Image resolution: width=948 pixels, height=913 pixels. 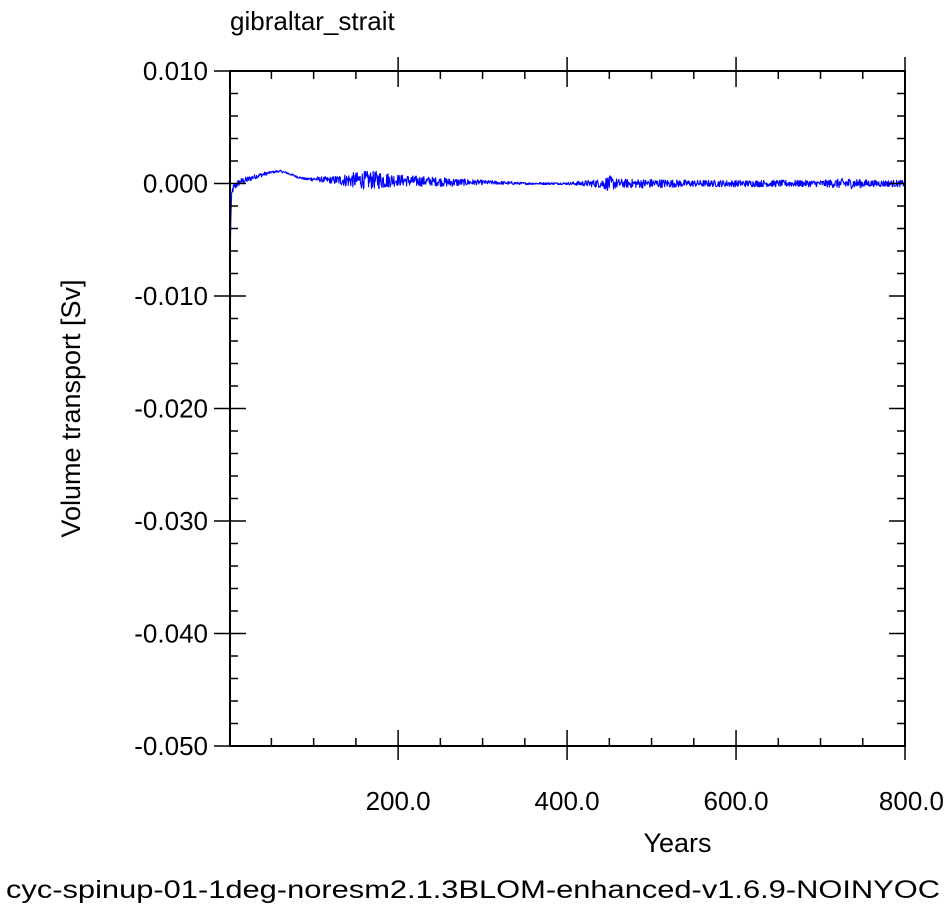 I want to click on y-tick-label: -0.030, so click(x=171, y=521).